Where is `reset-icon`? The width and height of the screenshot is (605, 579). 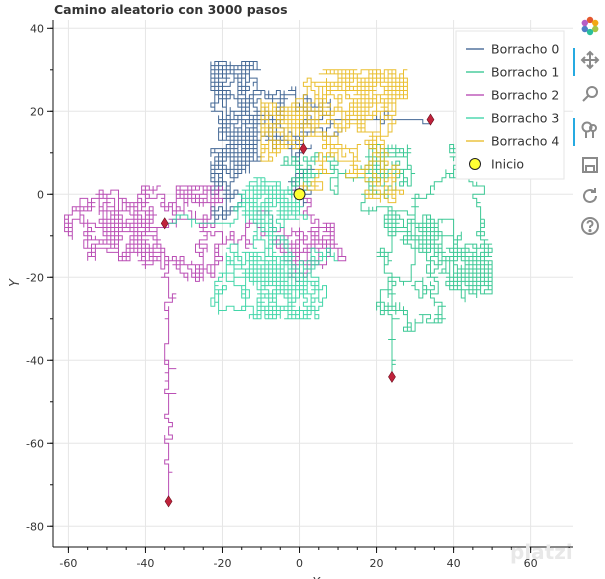 reset-icon is located at coordinates (590, 196).